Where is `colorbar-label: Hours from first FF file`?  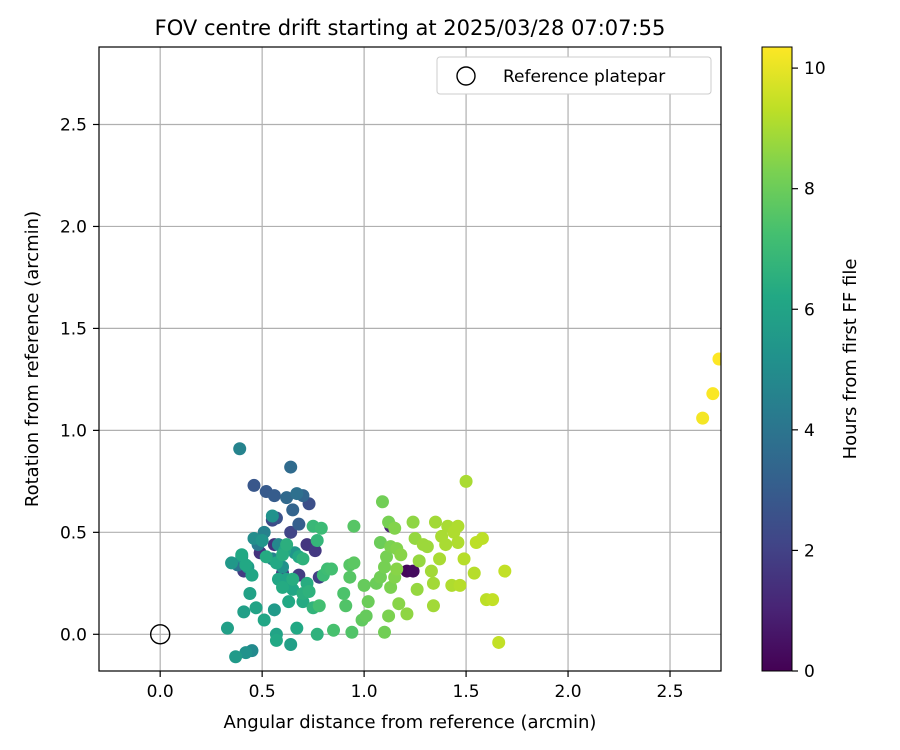
colorbar-label: Hours from first FF file is located at coordinates (850, 359).